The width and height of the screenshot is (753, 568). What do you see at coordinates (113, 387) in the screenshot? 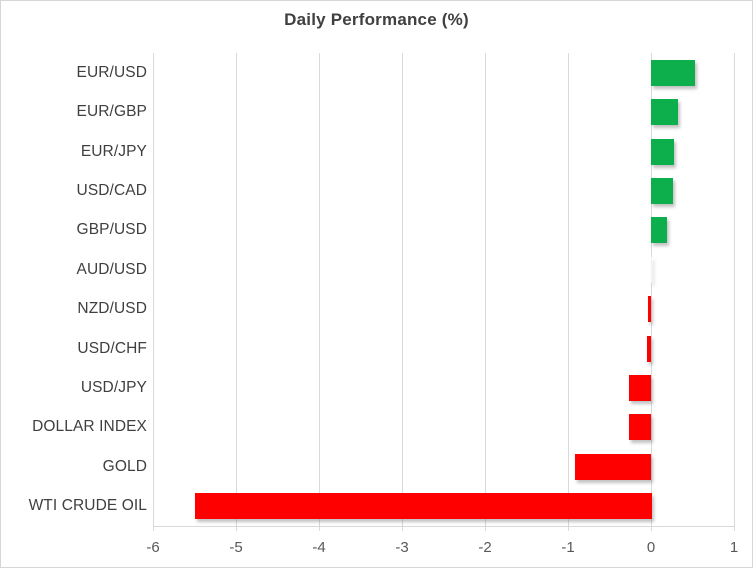
I see `category-label-usd-jpy: USD/JPY` at bounding box center [113, 387].